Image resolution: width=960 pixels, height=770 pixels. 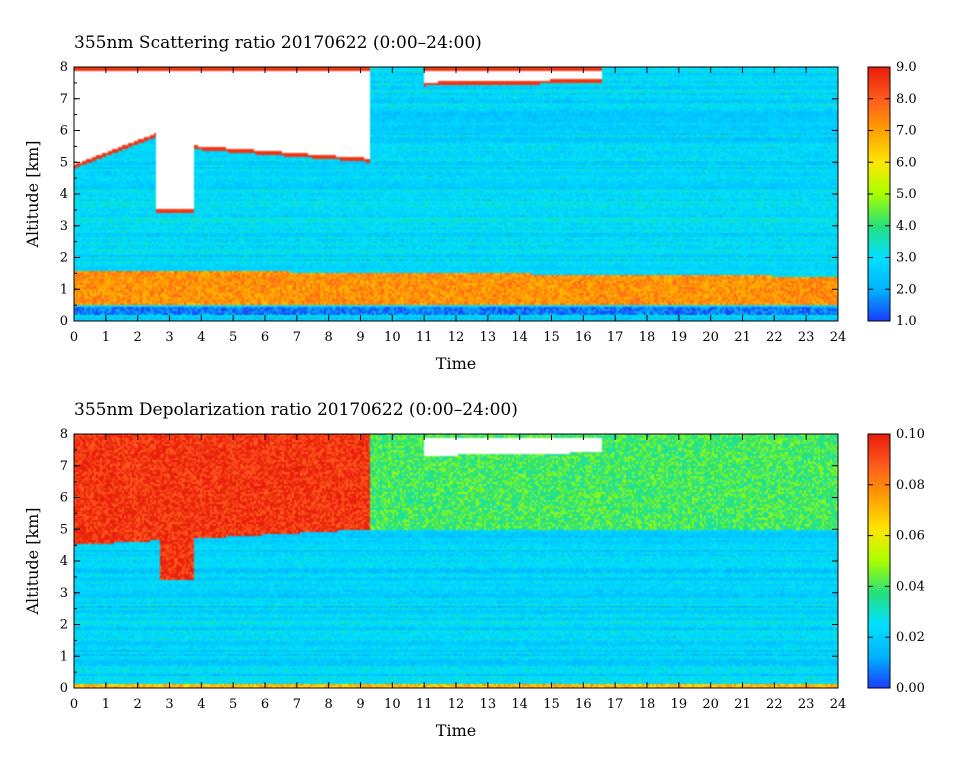 I want to click on colorbar-tick-label: 2.0, so click(x=906, y=289).